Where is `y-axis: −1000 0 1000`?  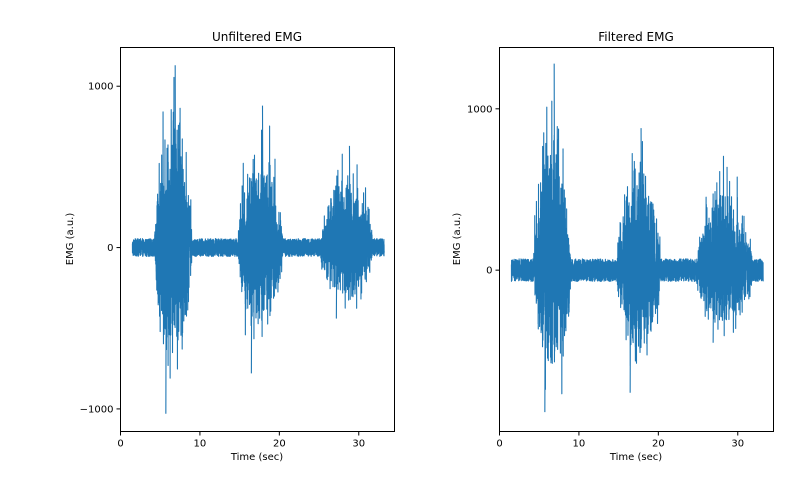
y-axis: −1000 0 1000 is located at coordinates (100, 248).